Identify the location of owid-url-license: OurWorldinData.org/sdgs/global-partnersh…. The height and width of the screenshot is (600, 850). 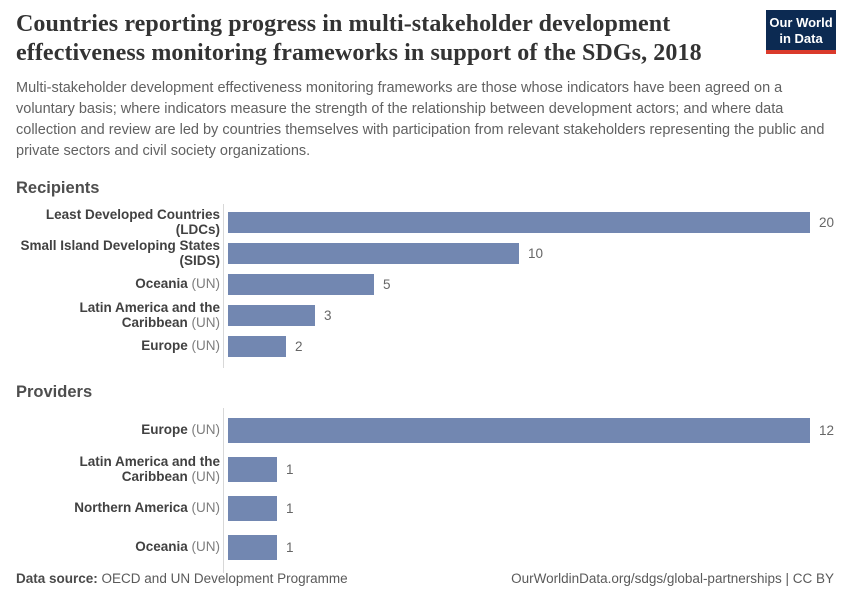
(672, 578).